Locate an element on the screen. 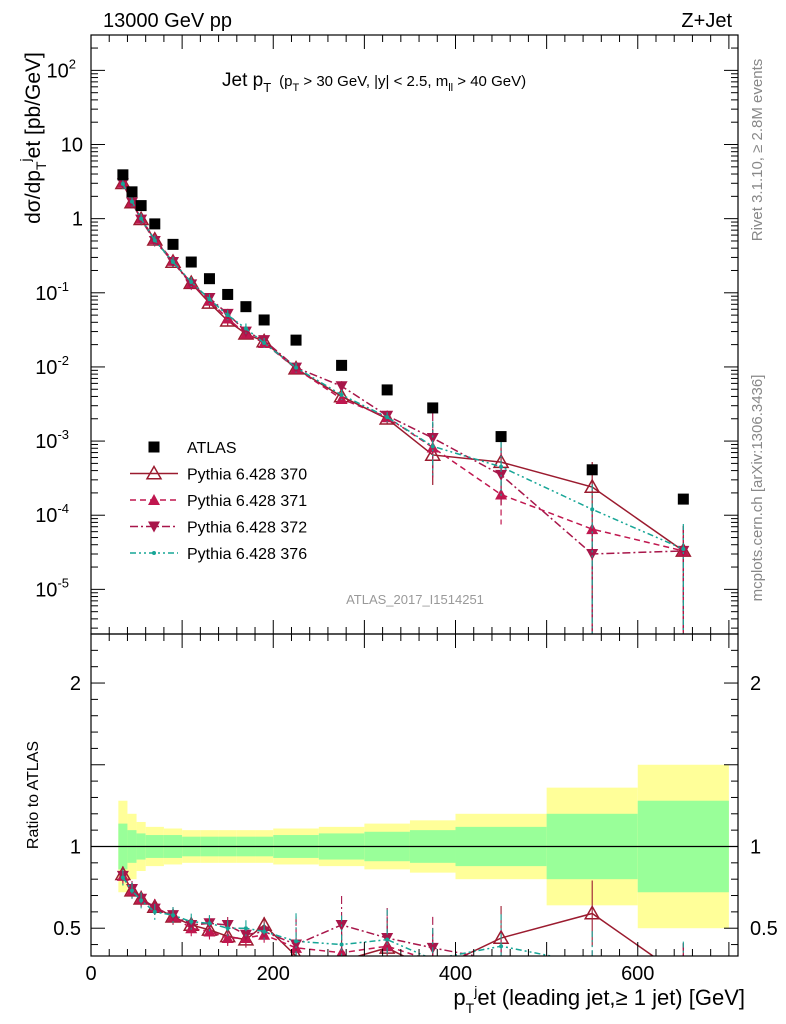 The image size is (786, 1024). ratio-y-tick-label: 1 is located at coordinates (75, 847).